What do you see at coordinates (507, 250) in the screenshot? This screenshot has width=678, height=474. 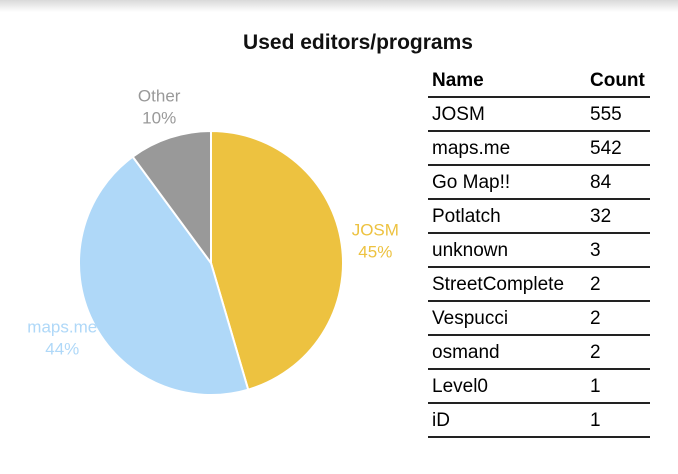 I see `cell-name: unknown` at bounding box center [507, 250].